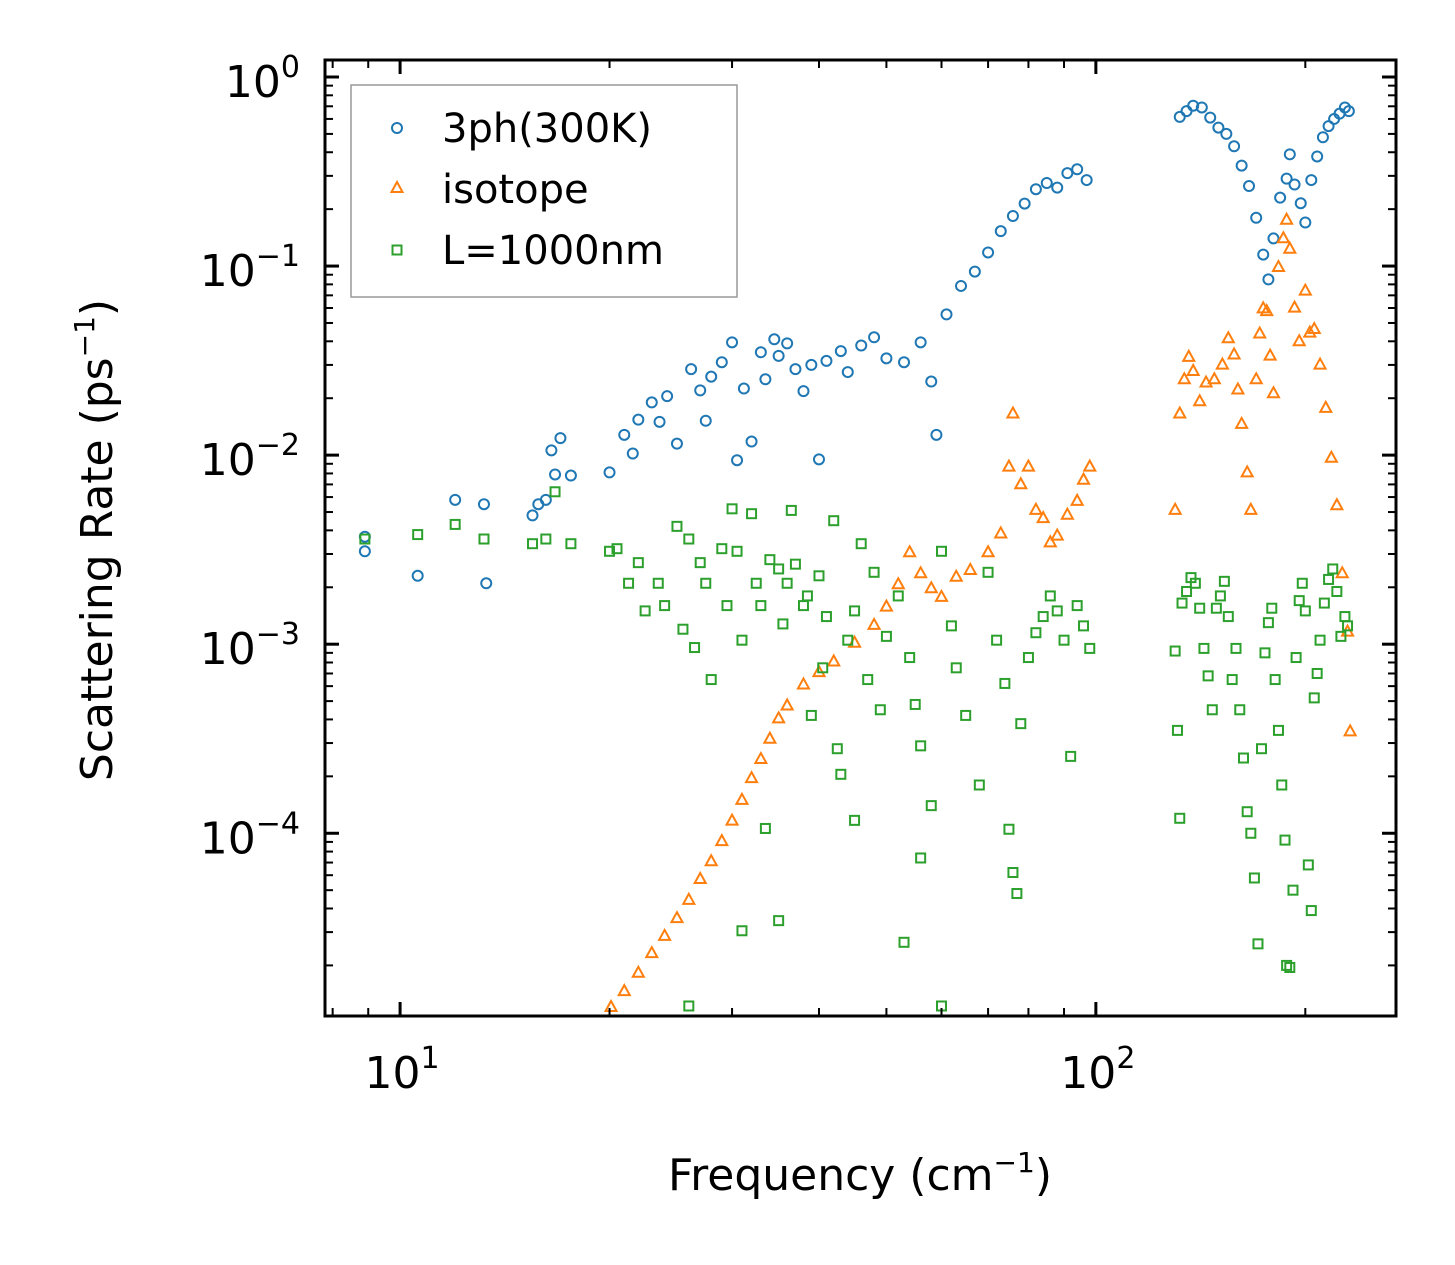 The width and height of the screenshot is (1455, 1265). What do you see at coordinates (397, 128) in the screenshot?
I see `legend-marker-circle` at bounding box center [397, 128].